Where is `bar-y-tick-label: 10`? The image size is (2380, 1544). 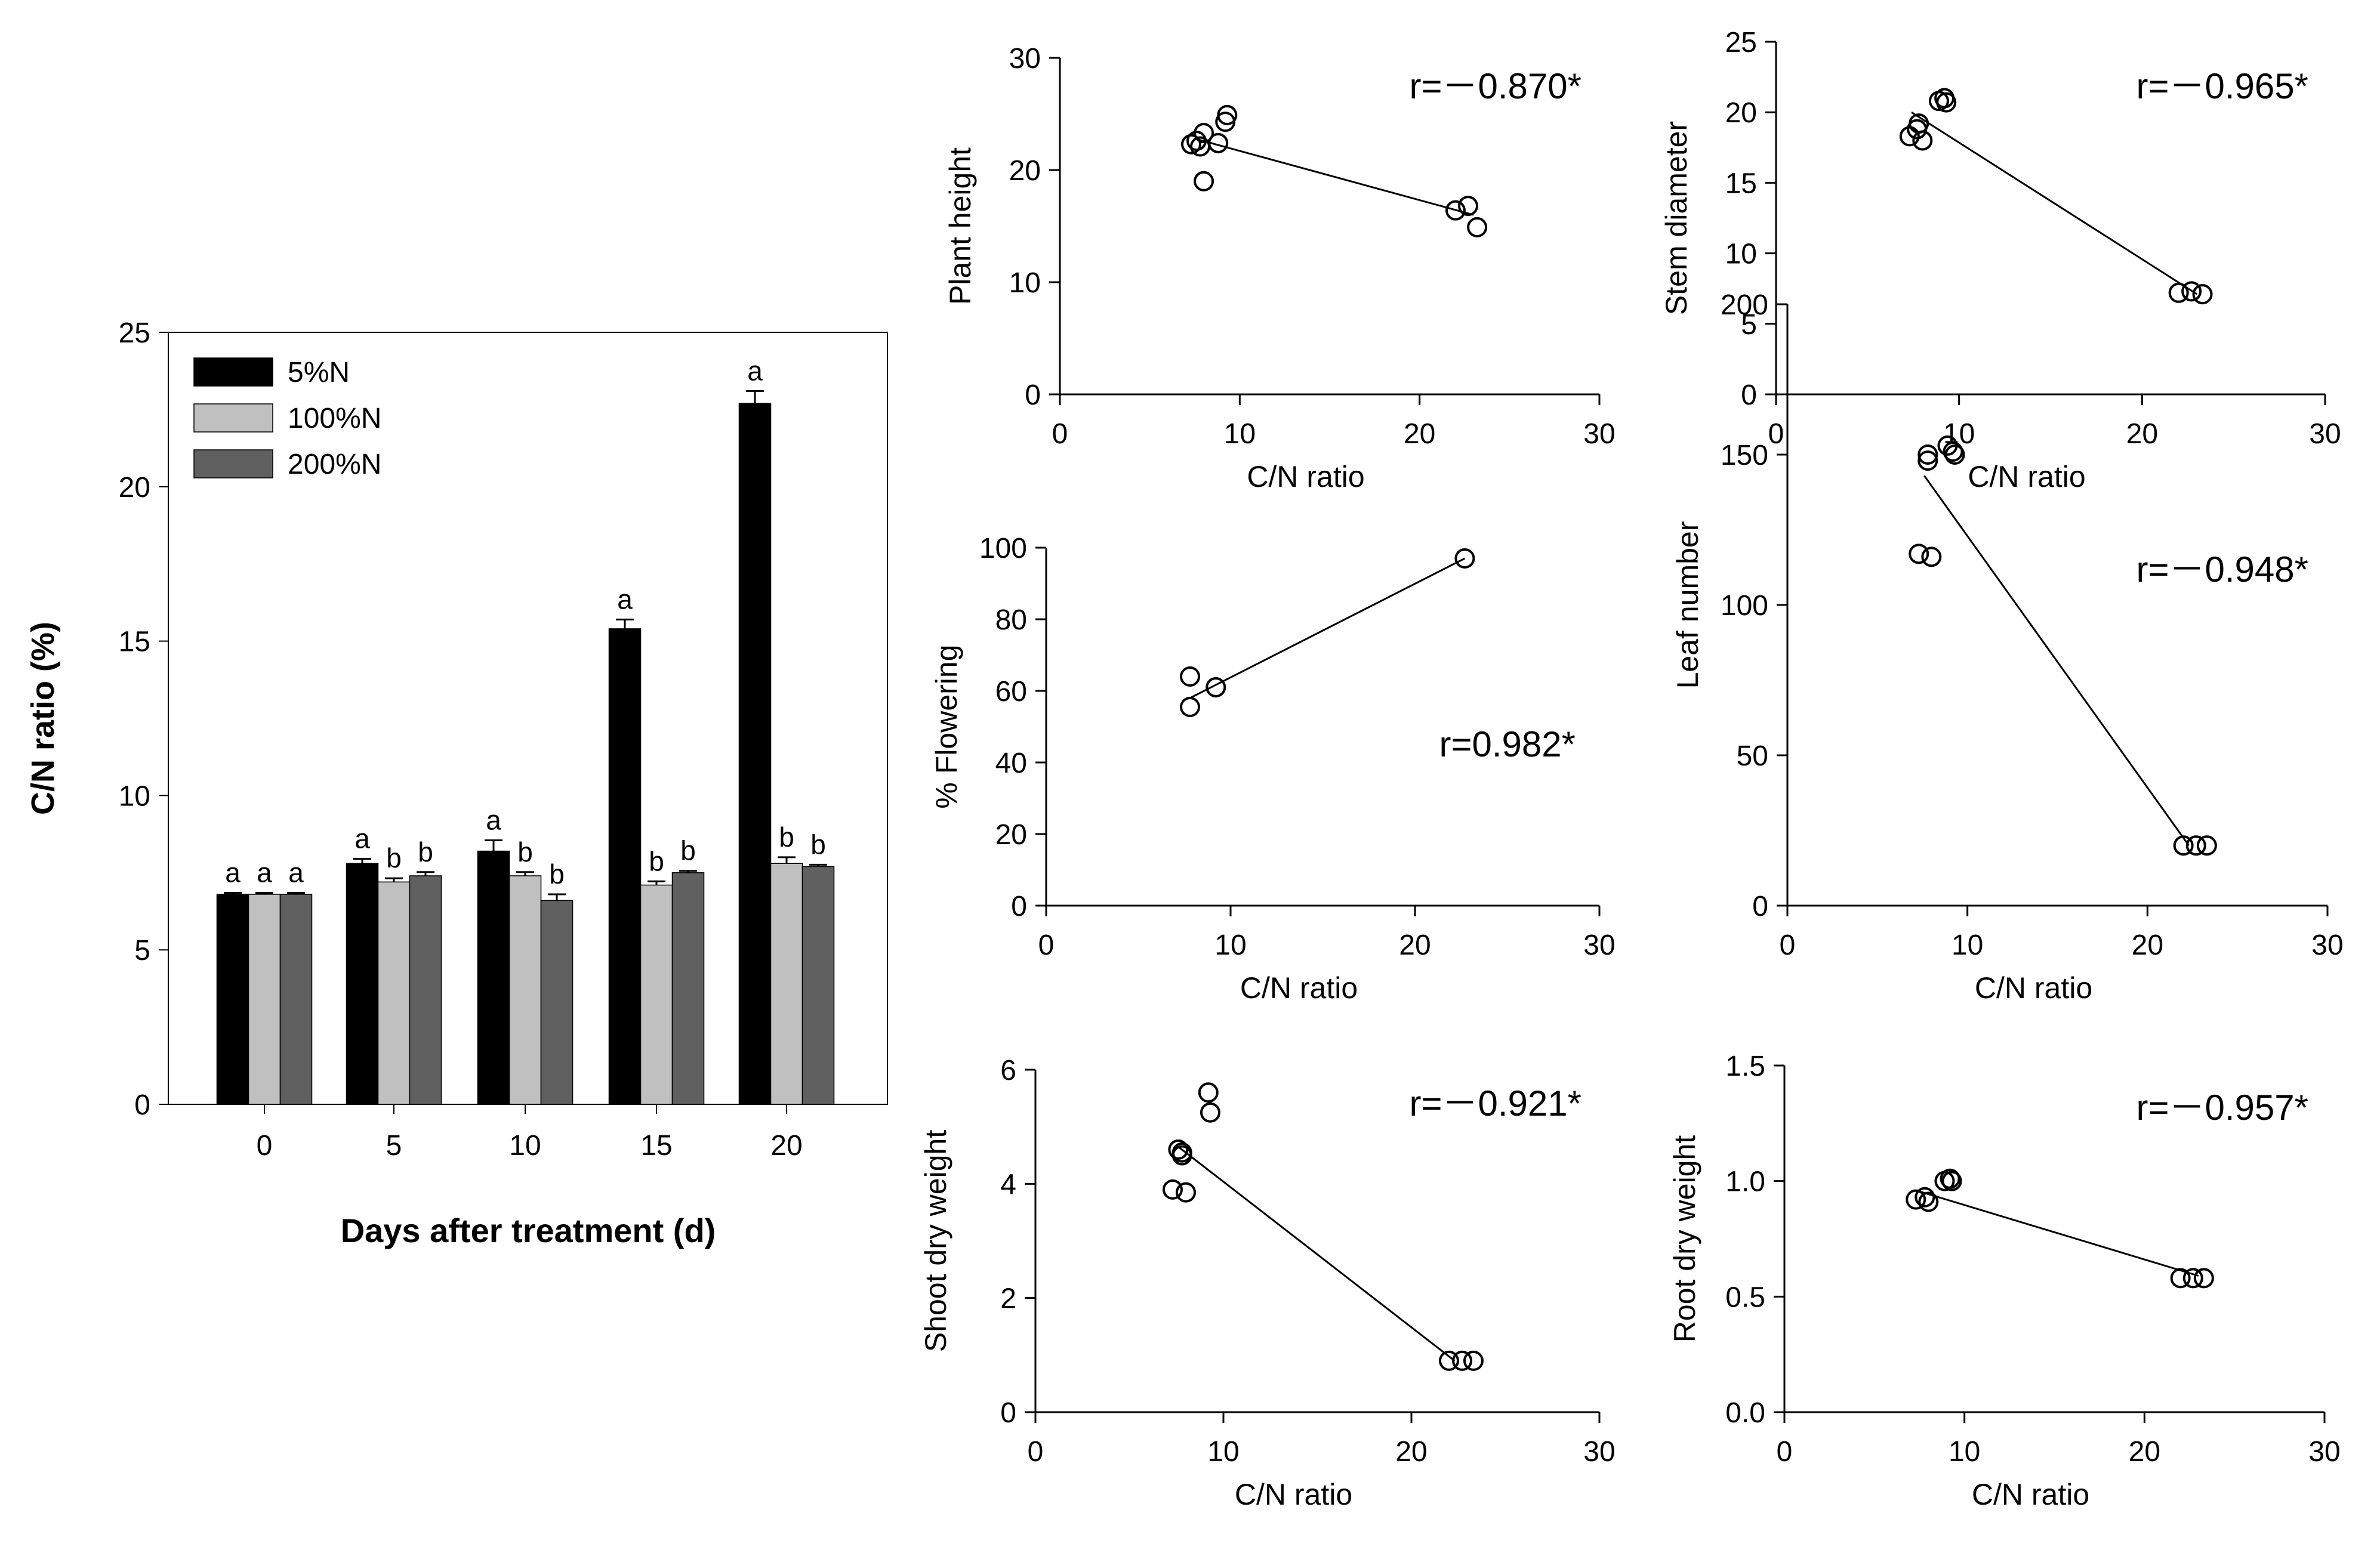
bar-y-tick-label: 10 is located at coordinates (134, 796).